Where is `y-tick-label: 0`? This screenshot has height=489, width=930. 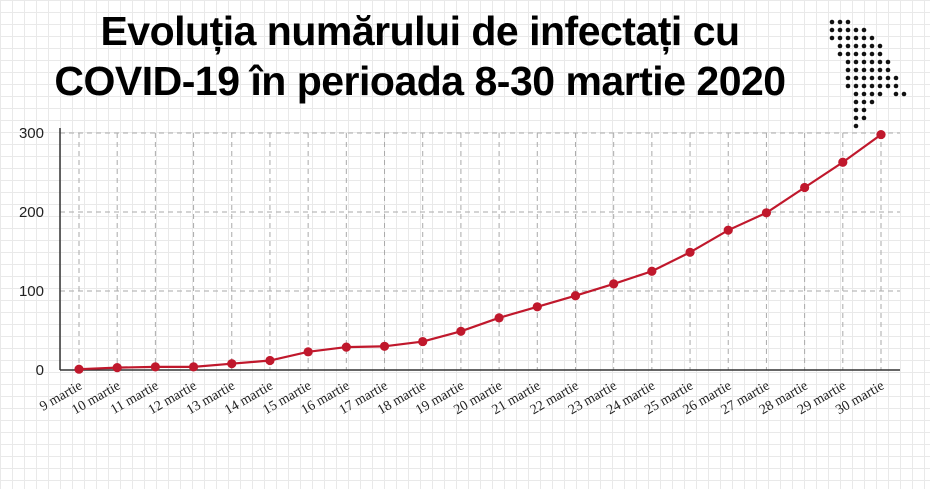 y-tick-label: 0 is located at coordinates (40, 370).